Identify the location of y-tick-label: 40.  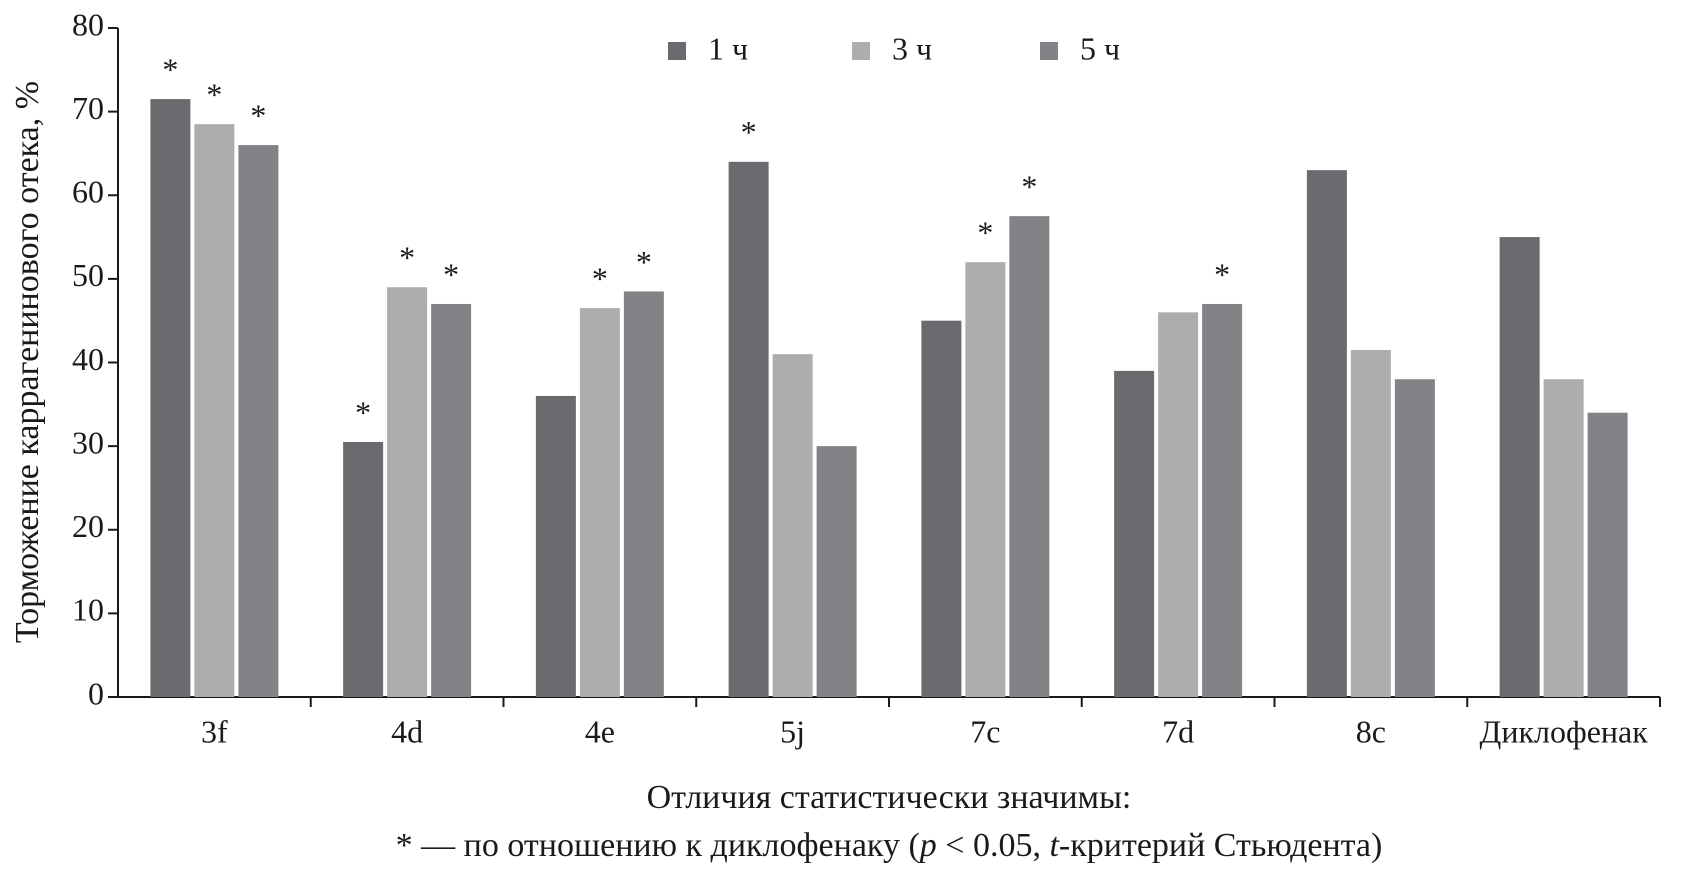
(88, 359).